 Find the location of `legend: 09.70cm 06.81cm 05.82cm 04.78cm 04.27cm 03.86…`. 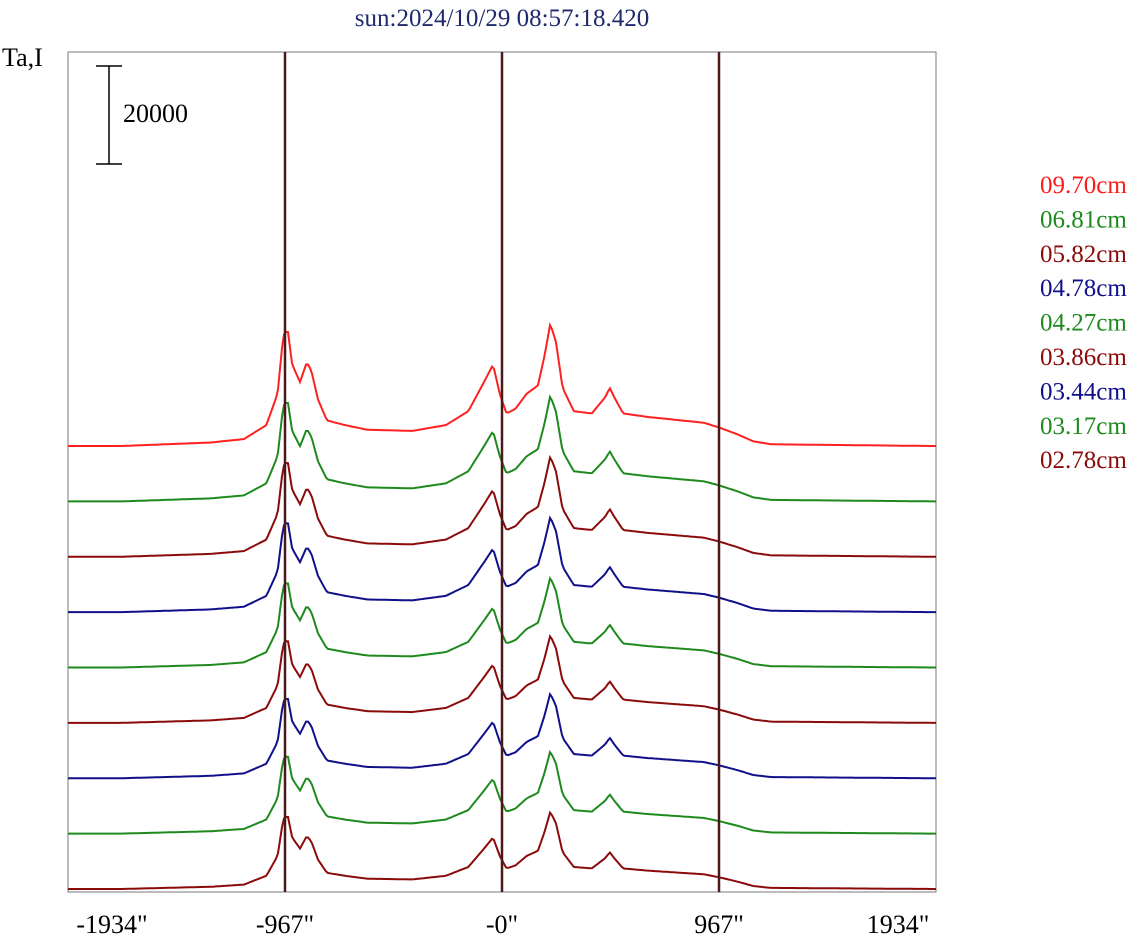

legend: 09.70cm 06.81cm 05.82cm 04.78cm 04.27cm 03.86… is located at coordinates (1083, 323).